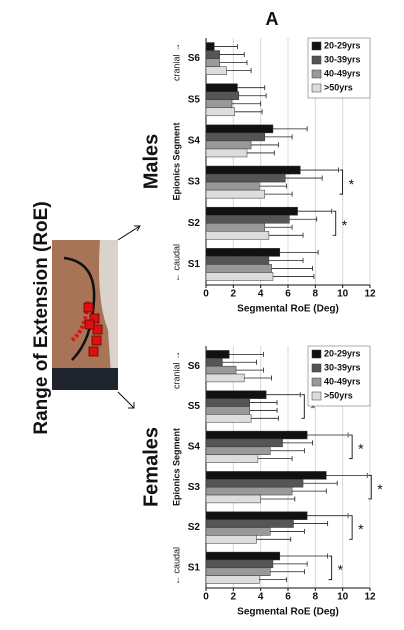 Image resolution: width=404 pixels, height=630 pixels. Describe the element at coordinates (194, 487) in the screenshot. I see `y-tick-label: S3` at that location.